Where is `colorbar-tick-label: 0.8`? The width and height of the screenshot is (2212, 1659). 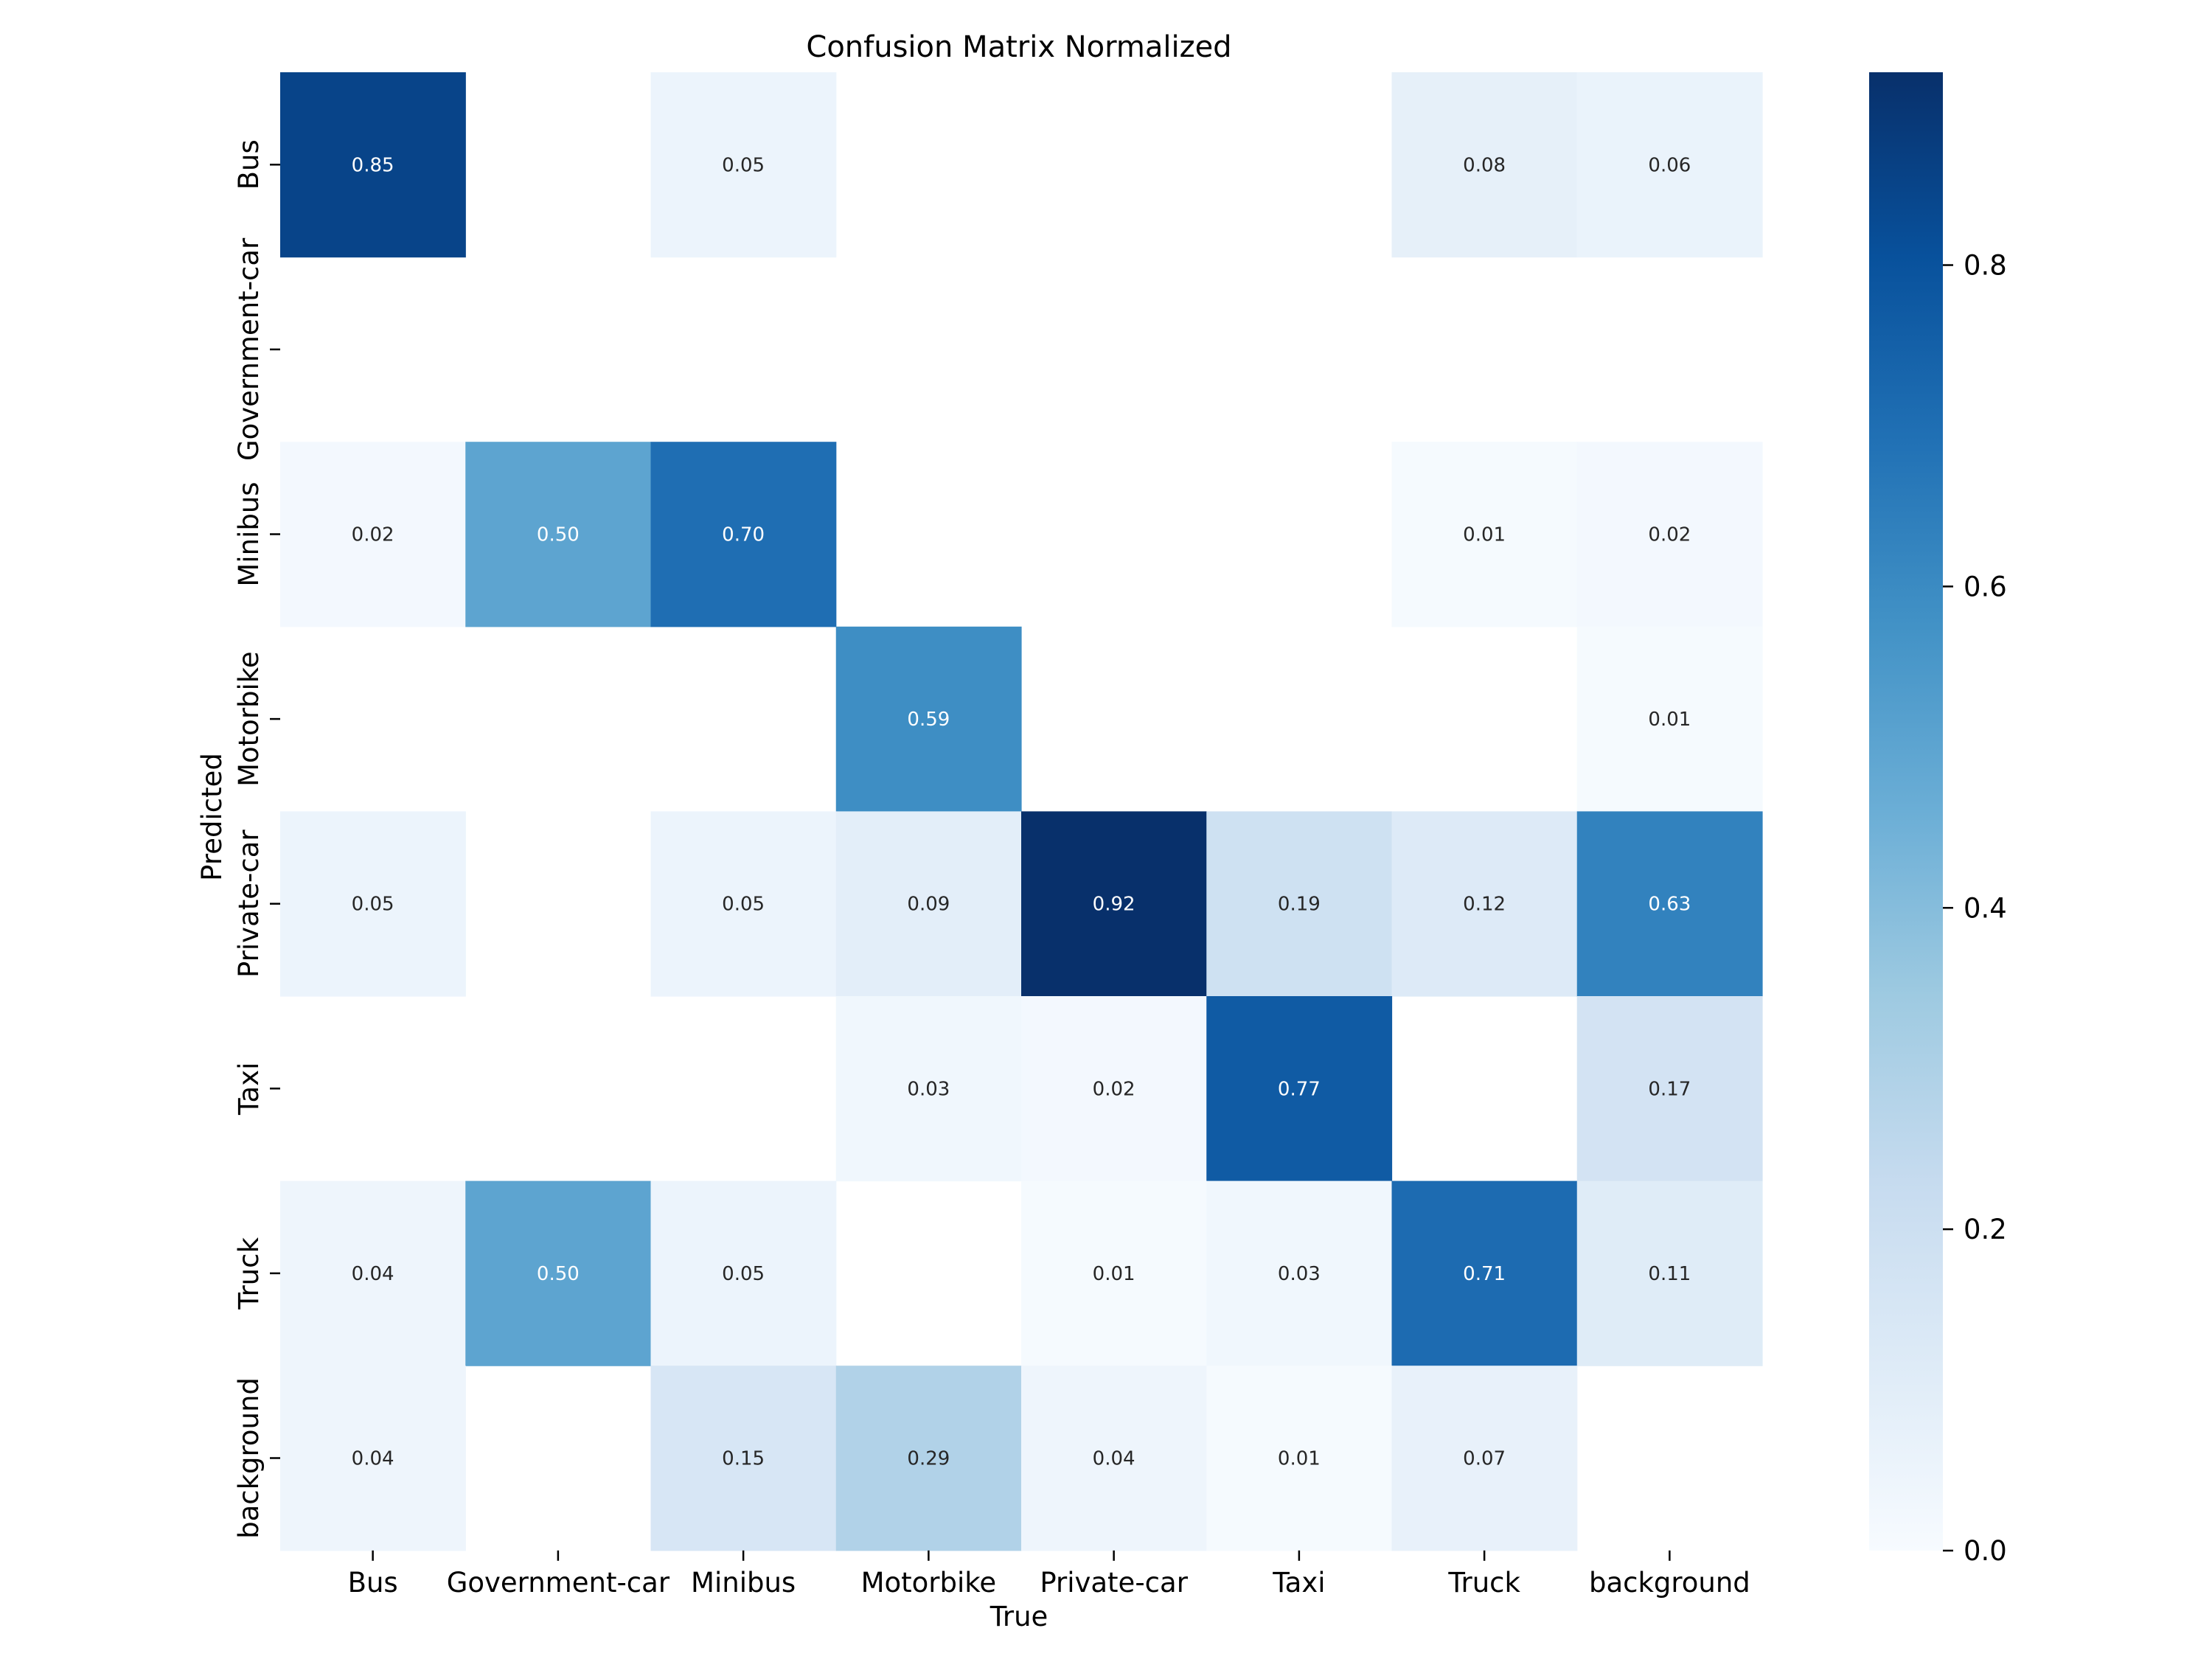 colorbar-tick-label: 0.8 is located at coordinates (1985, 266).